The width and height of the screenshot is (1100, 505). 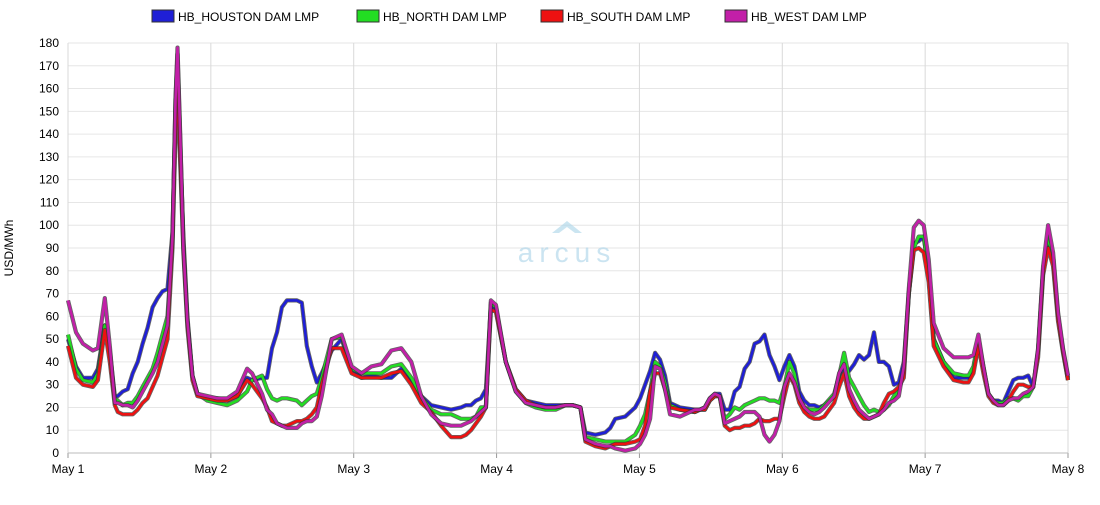 I want to click on legend-item: HB_HOUSTON DAM LMP, so click(x=235, y=16).